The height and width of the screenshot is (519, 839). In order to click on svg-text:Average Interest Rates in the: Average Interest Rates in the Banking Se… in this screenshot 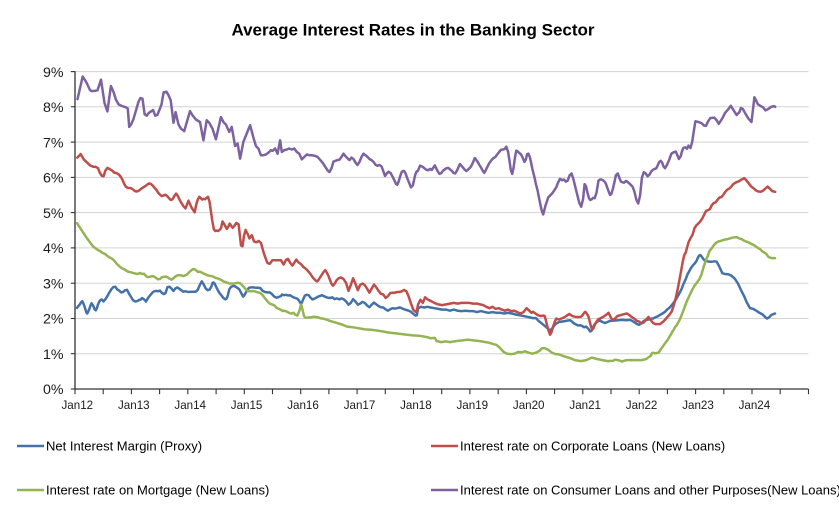, I will do `click(412, 30)`.